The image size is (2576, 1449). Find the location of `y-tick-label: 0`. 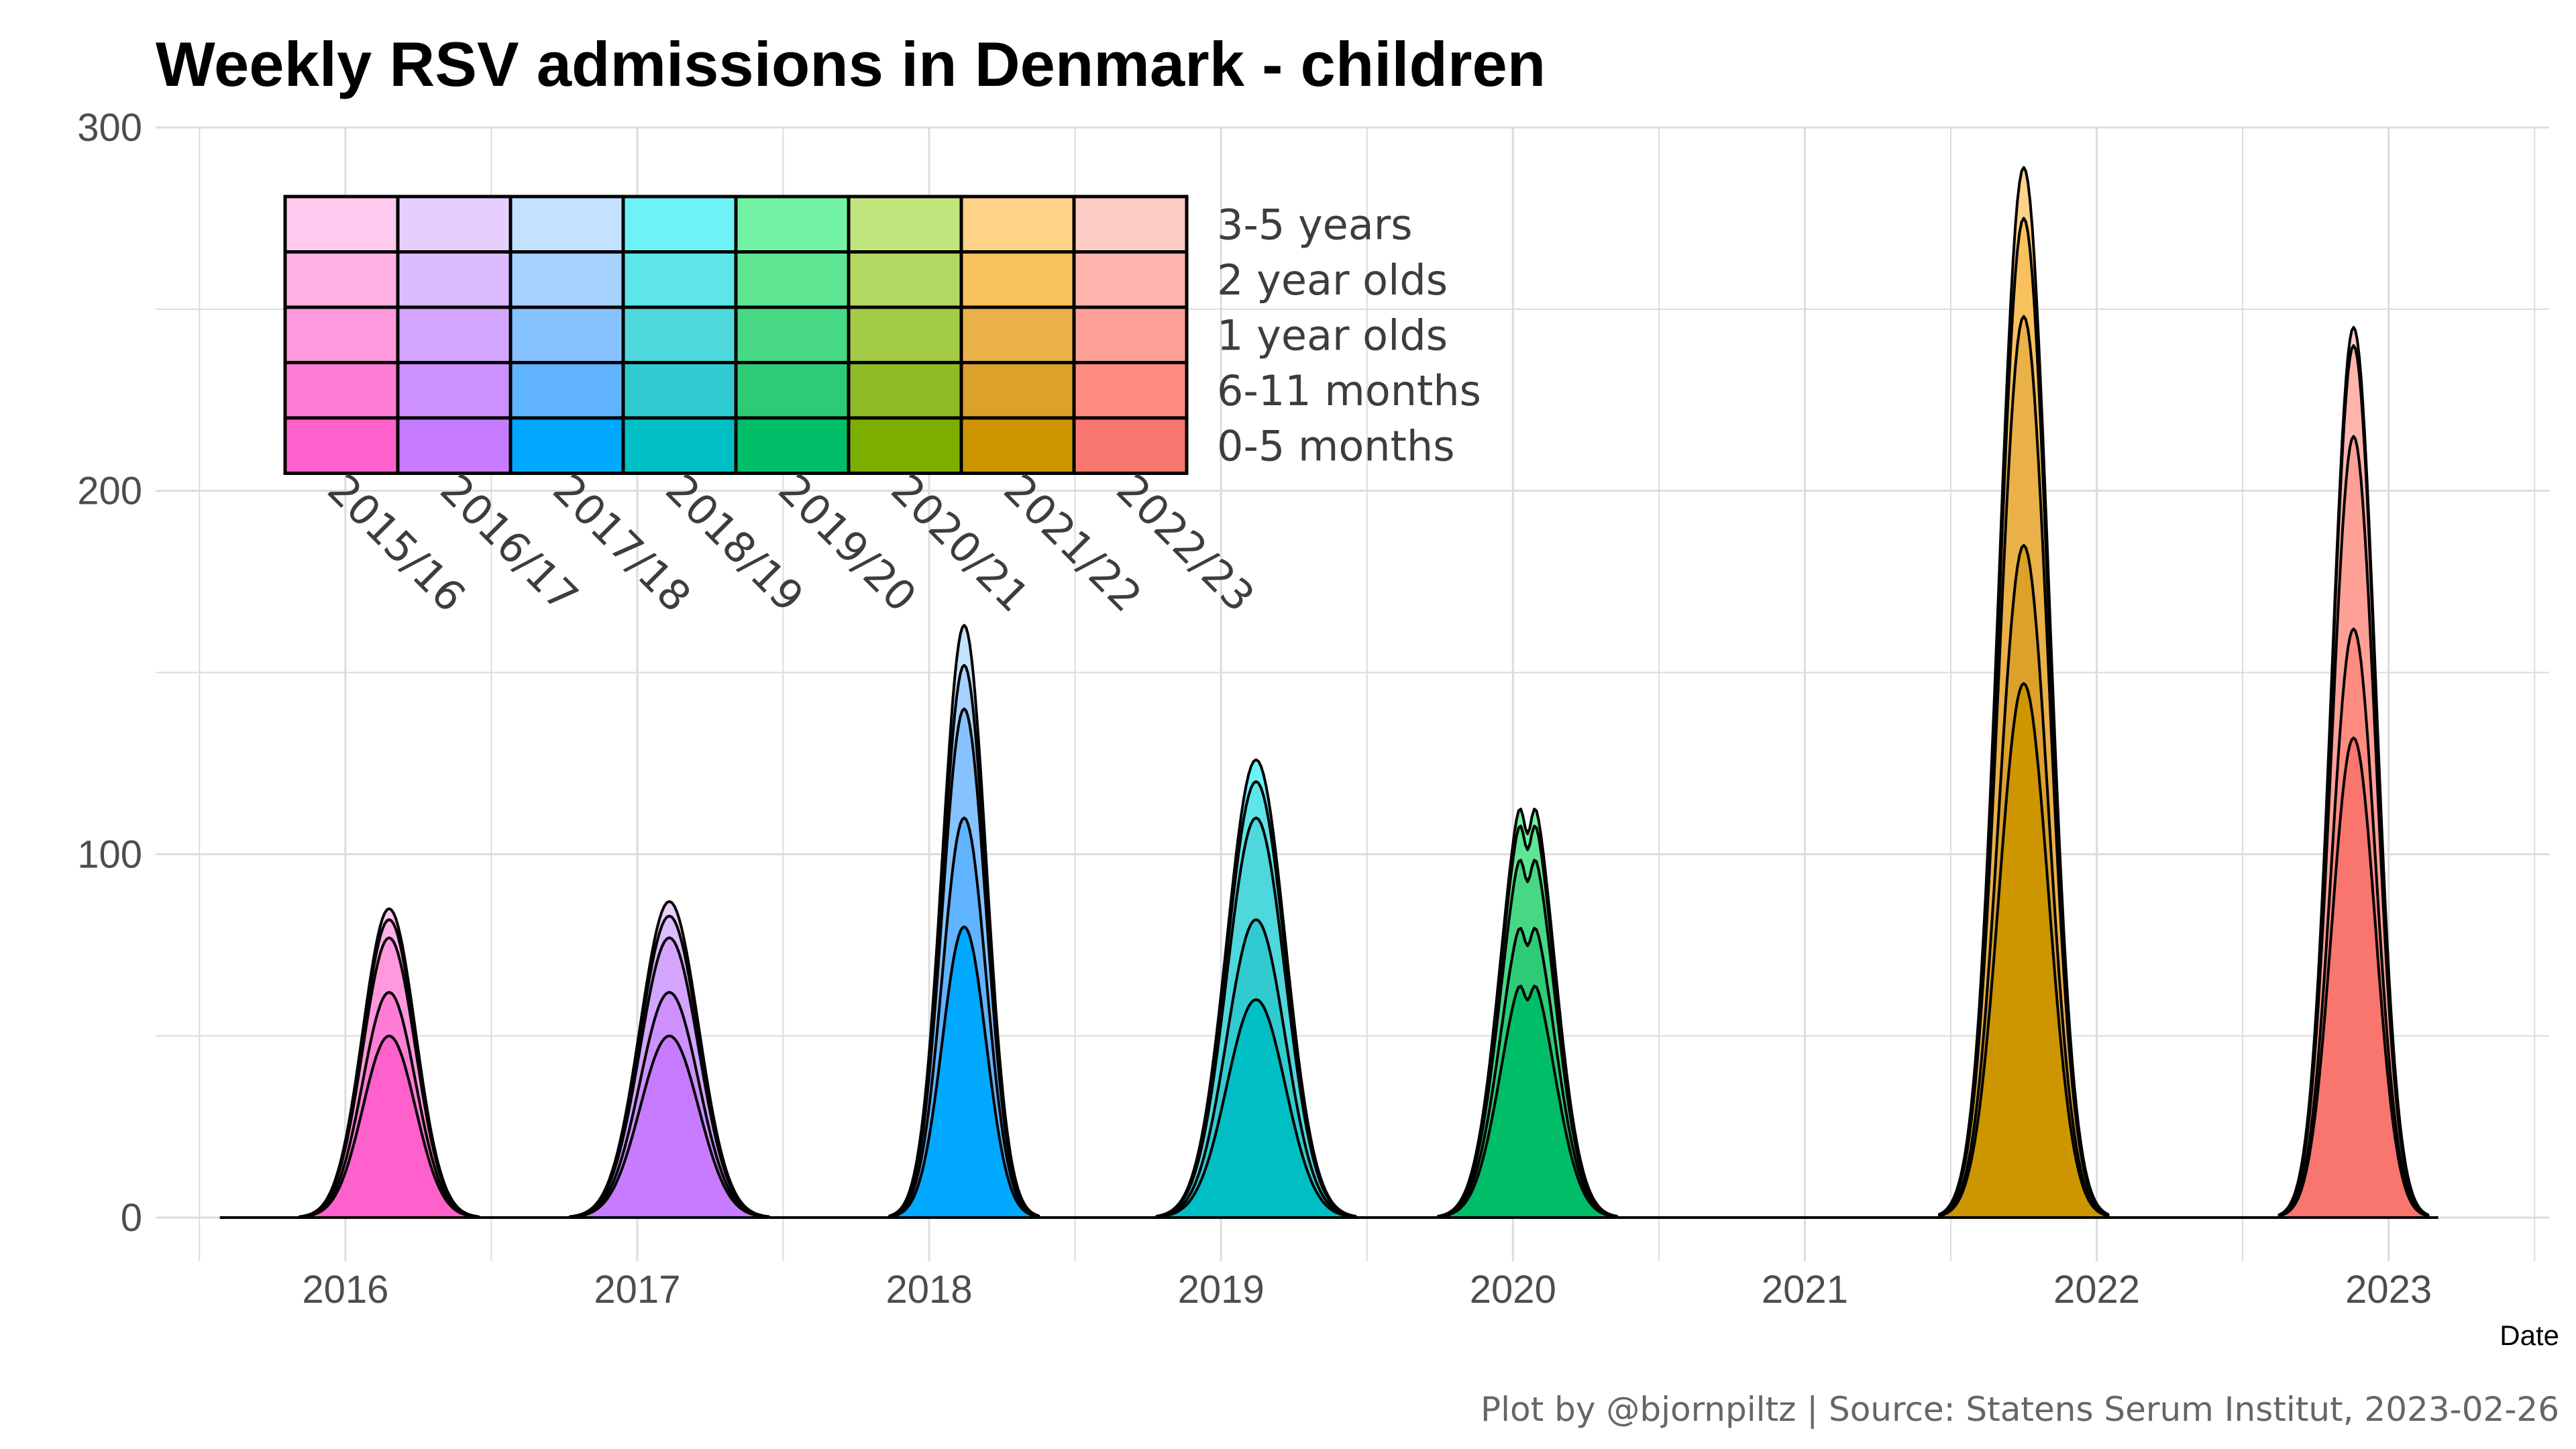

y-tick-label: 0 is located at coordinates (131, 1218).